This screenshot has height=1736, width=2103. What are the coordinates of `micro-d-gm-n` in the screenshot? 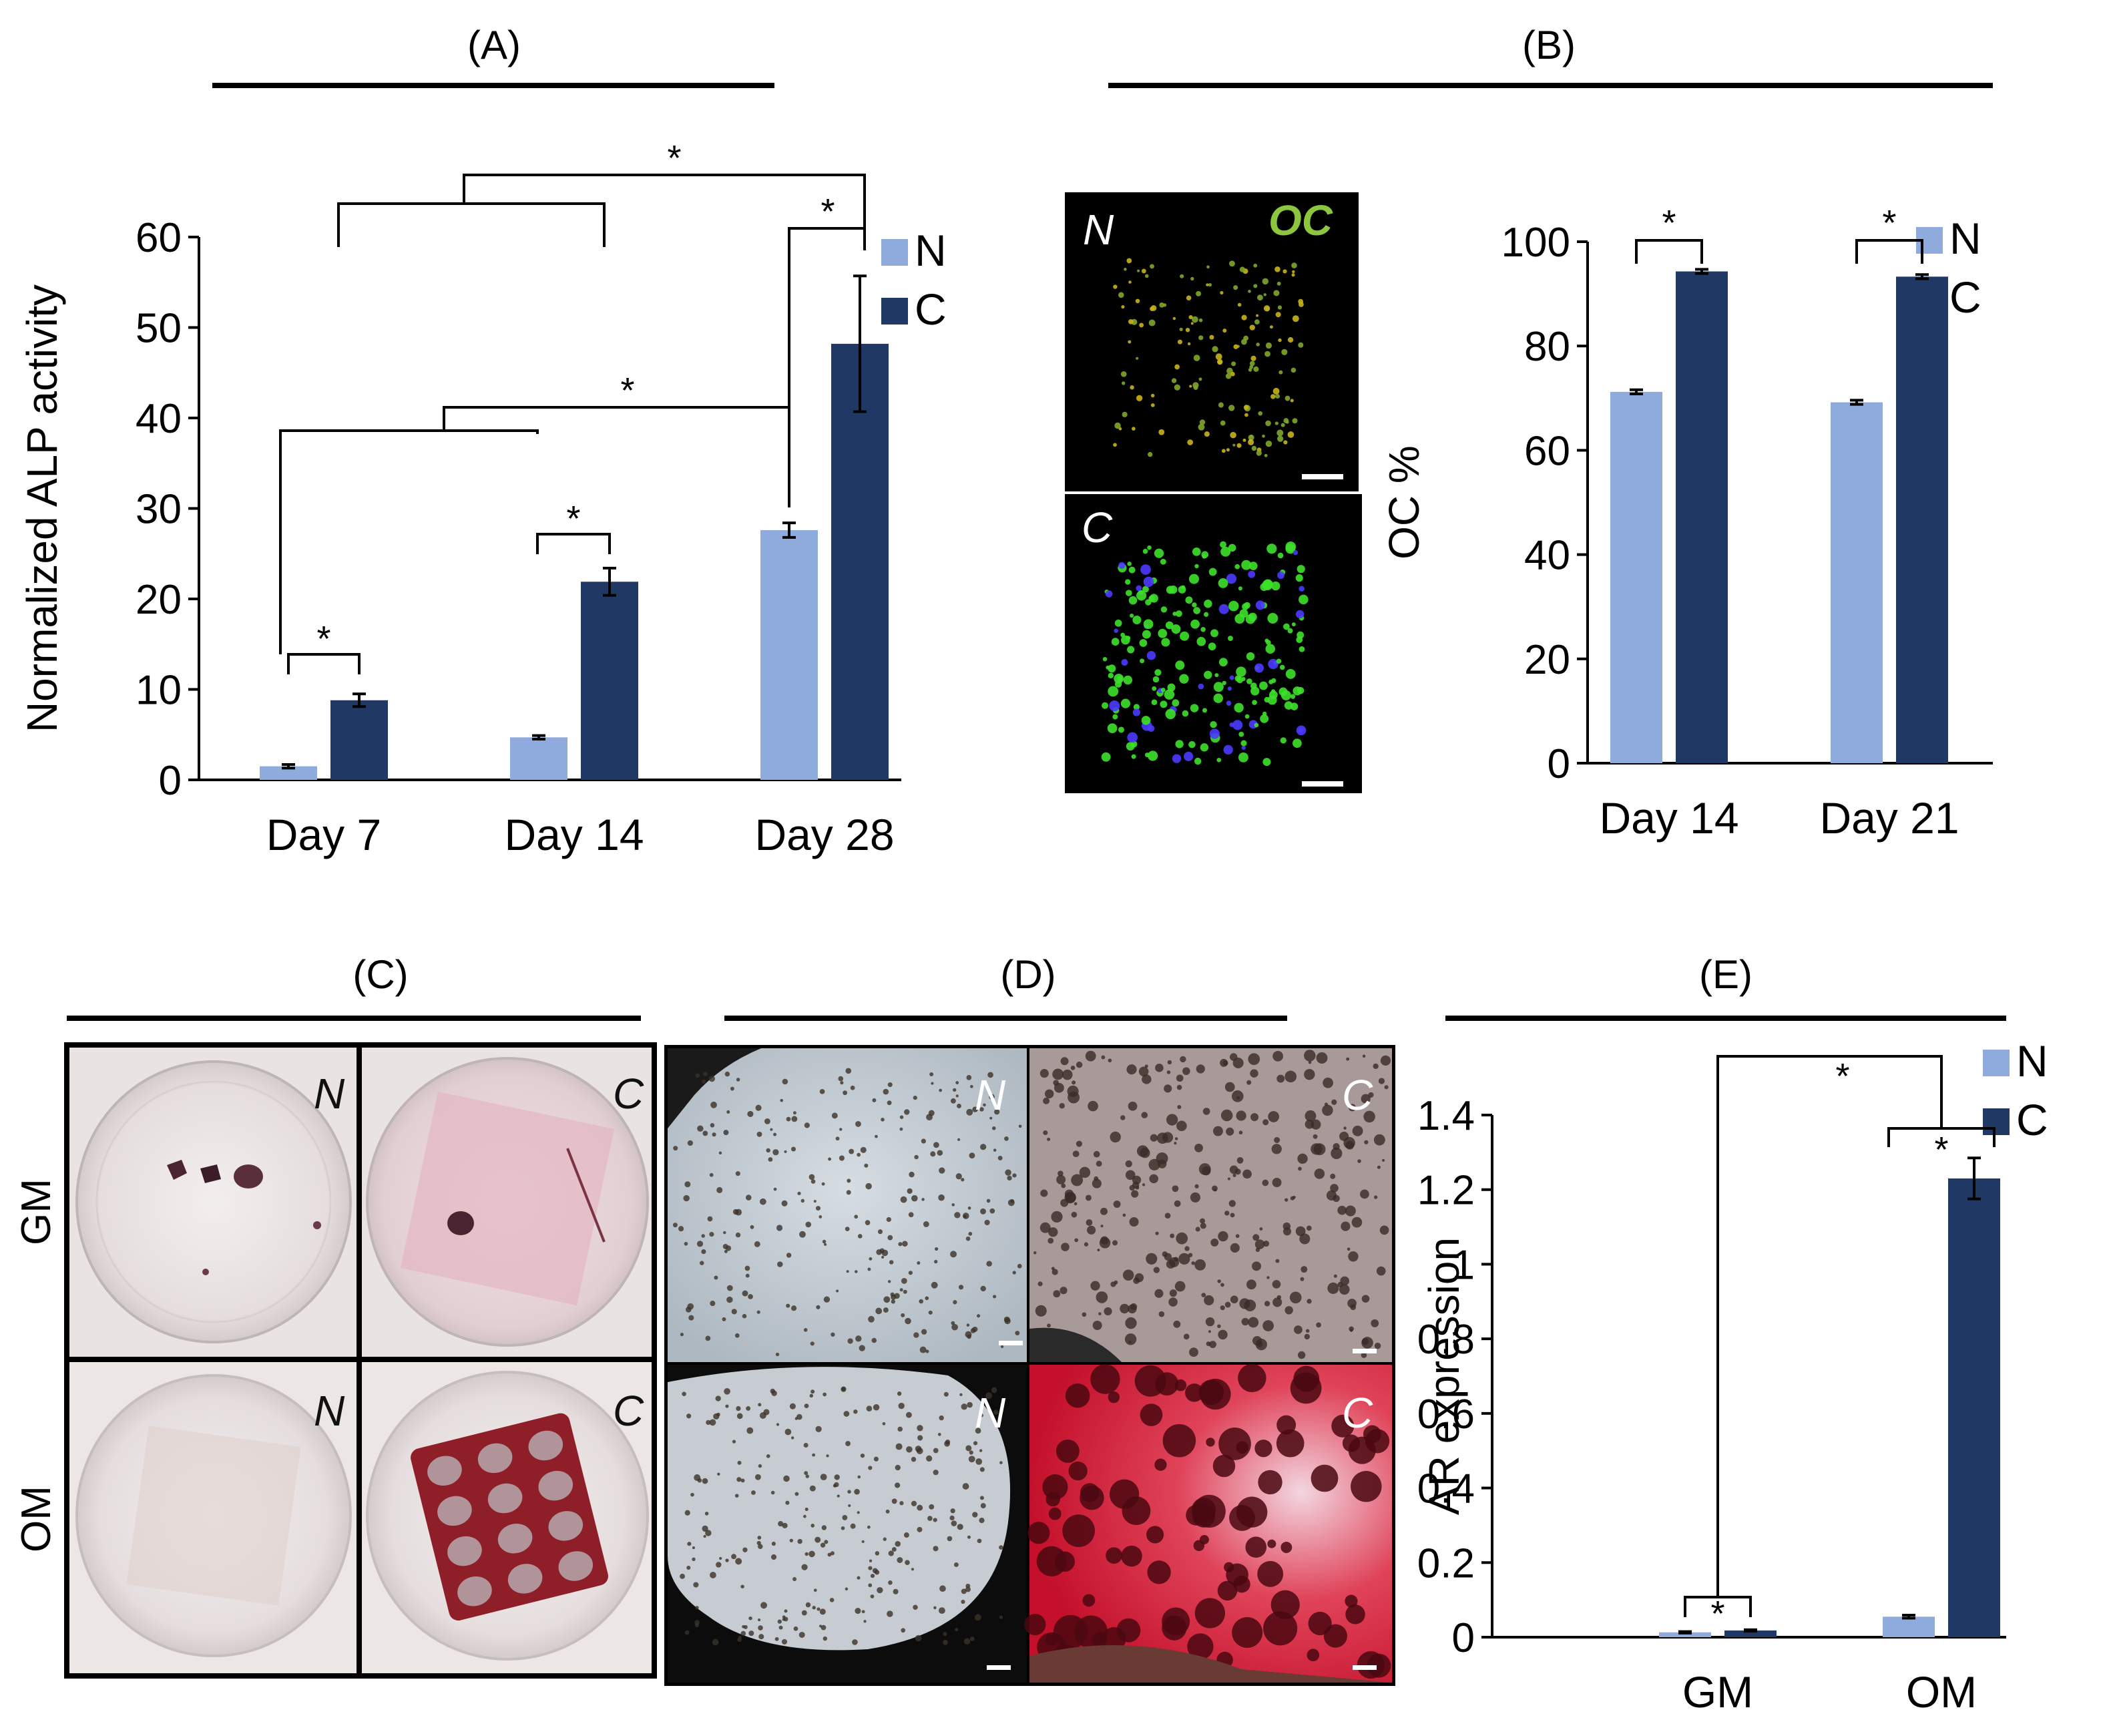 It's located at (847, 1205).